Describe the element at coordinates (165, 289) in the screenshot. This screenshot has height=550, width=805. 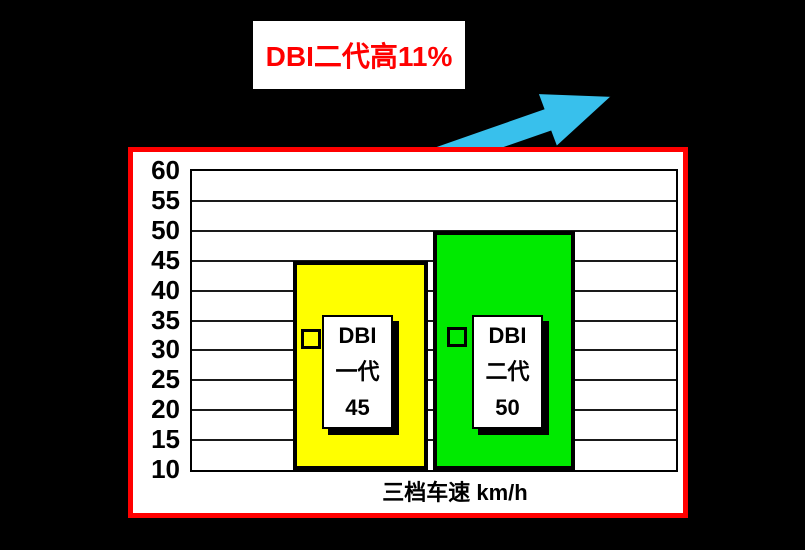
I see `y-tick-label: 40` at that location.